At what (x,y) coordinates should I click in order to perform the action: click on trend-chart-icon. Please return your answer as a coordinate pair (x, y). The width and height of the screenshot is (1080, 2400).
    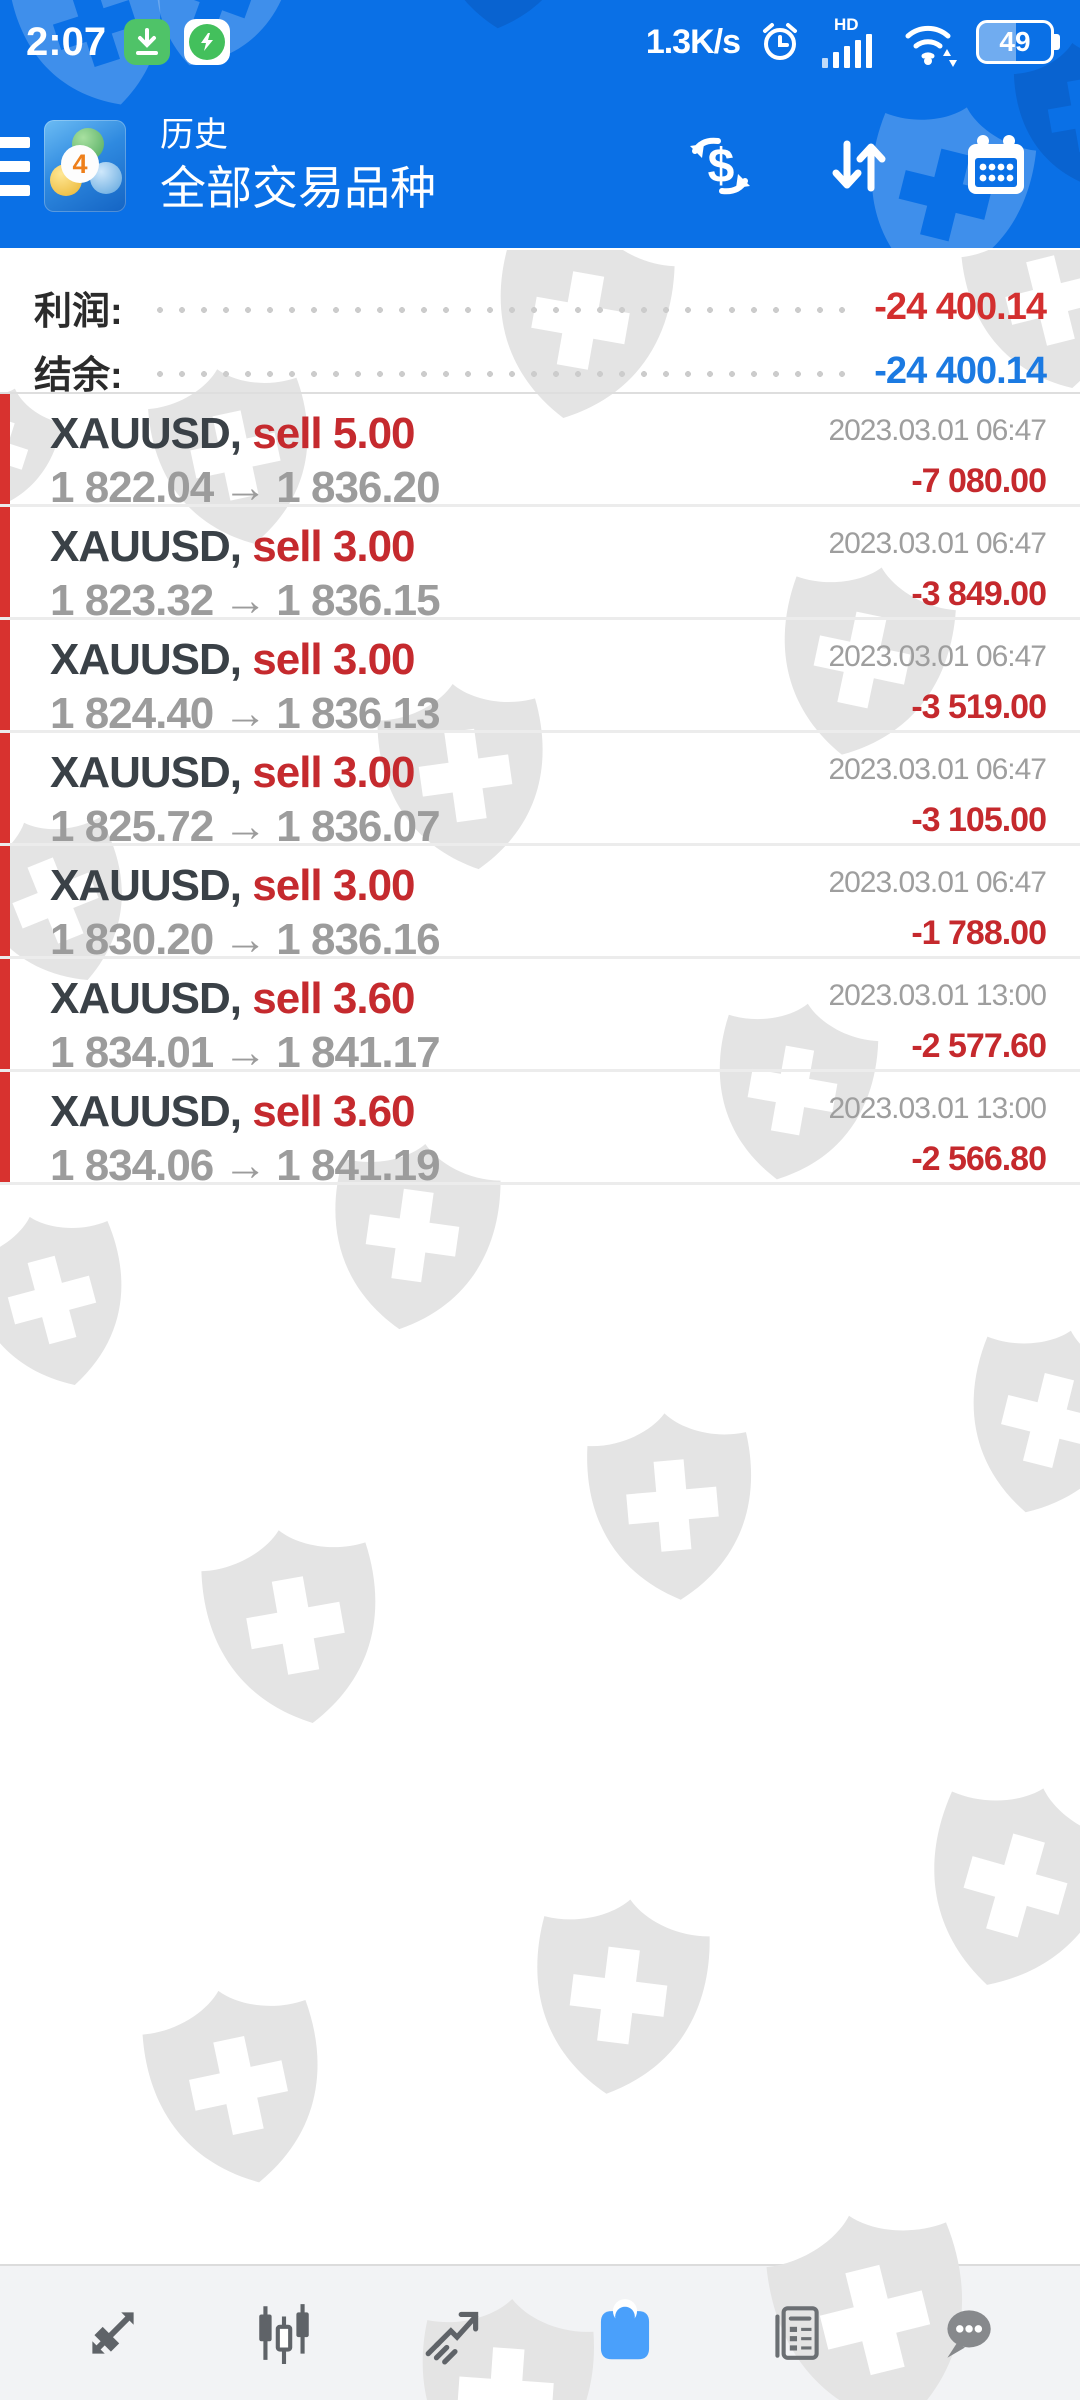
    Looking at the image, I should click on (455, 2333).